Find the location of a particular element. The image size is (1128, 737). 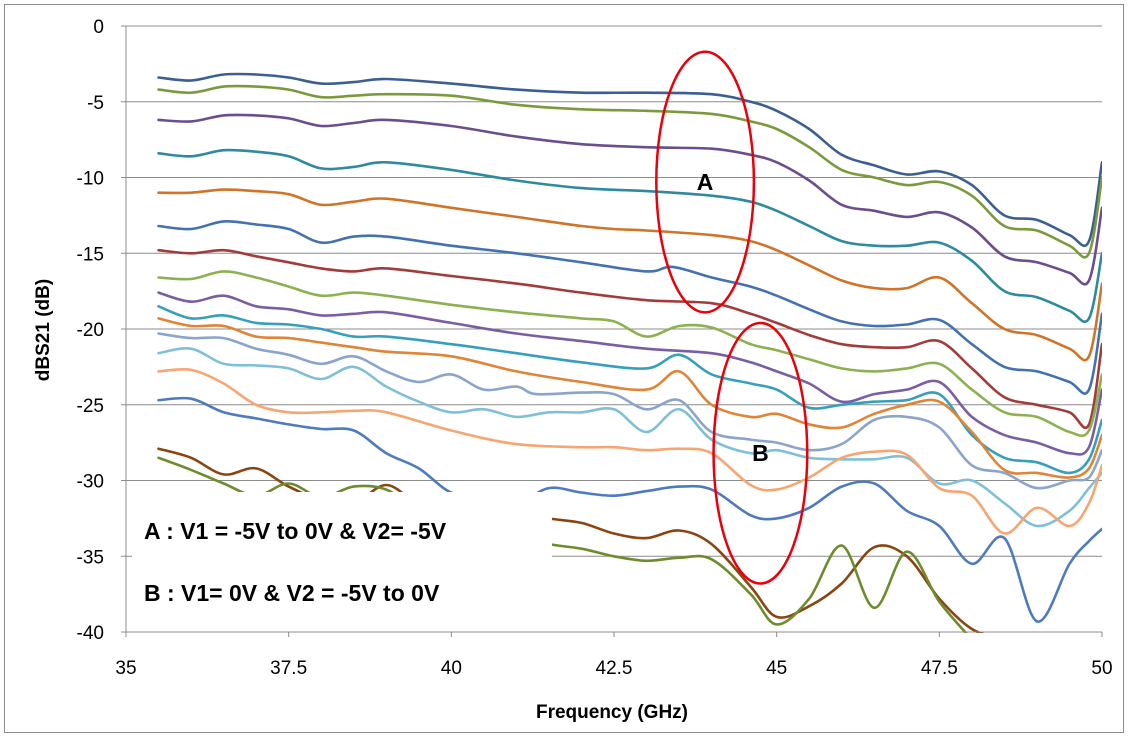

annotation-markers: AB is located at coordinates (732, 317).